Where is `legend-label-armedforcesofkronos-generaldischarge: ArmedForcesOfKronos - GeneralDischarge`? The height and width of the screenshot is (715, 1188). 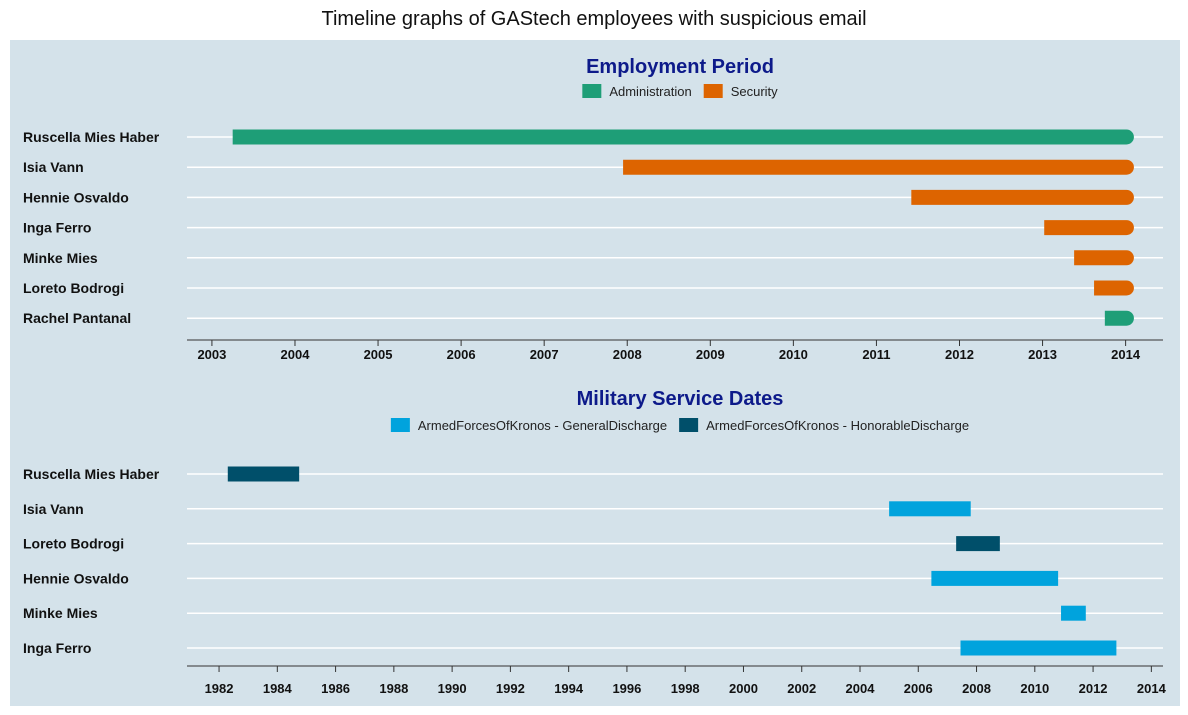
legend-label-armedforcesofkronos-generaldischarge: ArmedForcesOfKronos - GeneralDischarge is located at coordinates (542, 425).